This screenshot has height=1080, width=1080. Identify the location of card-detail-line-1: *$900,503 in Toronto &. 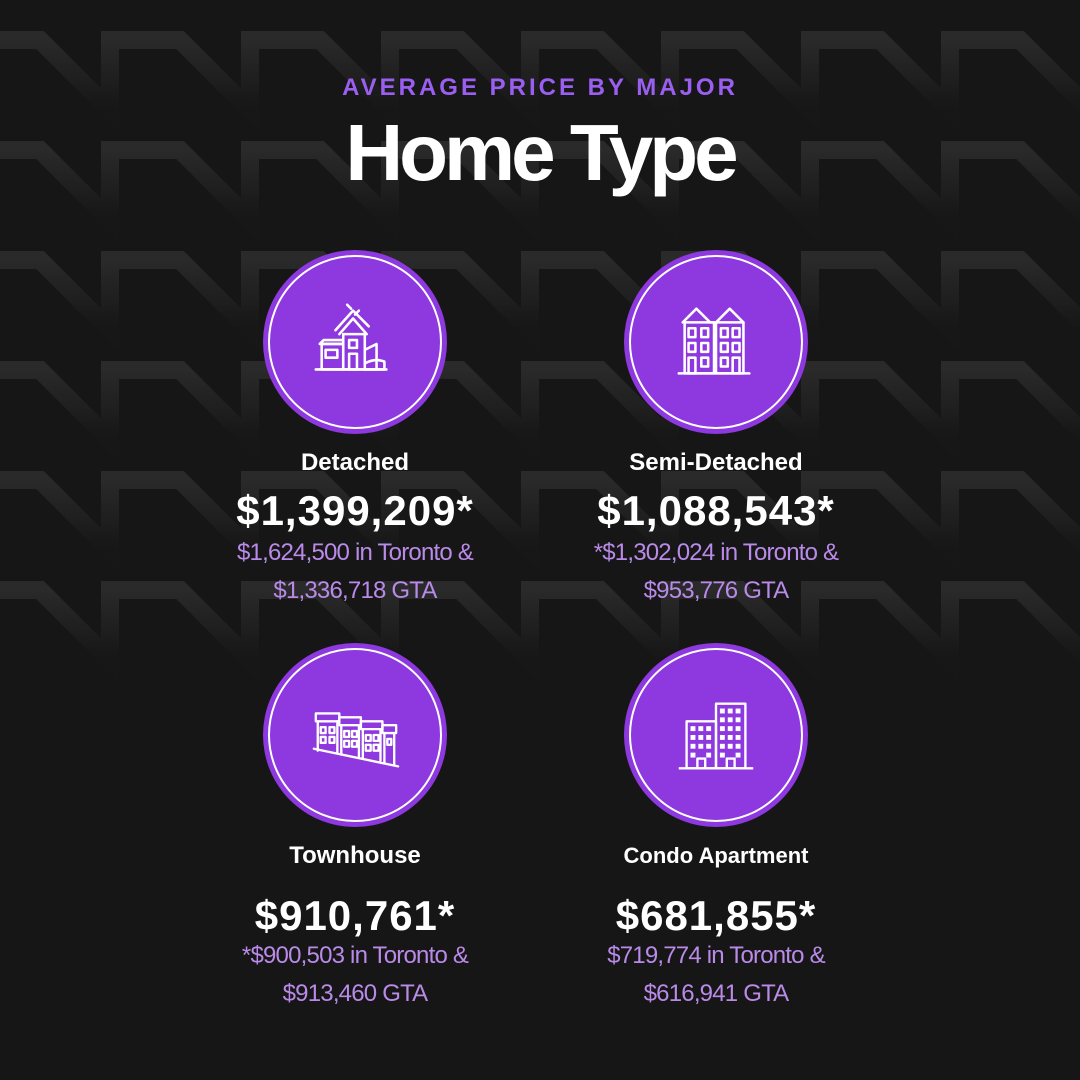
(355, 955).